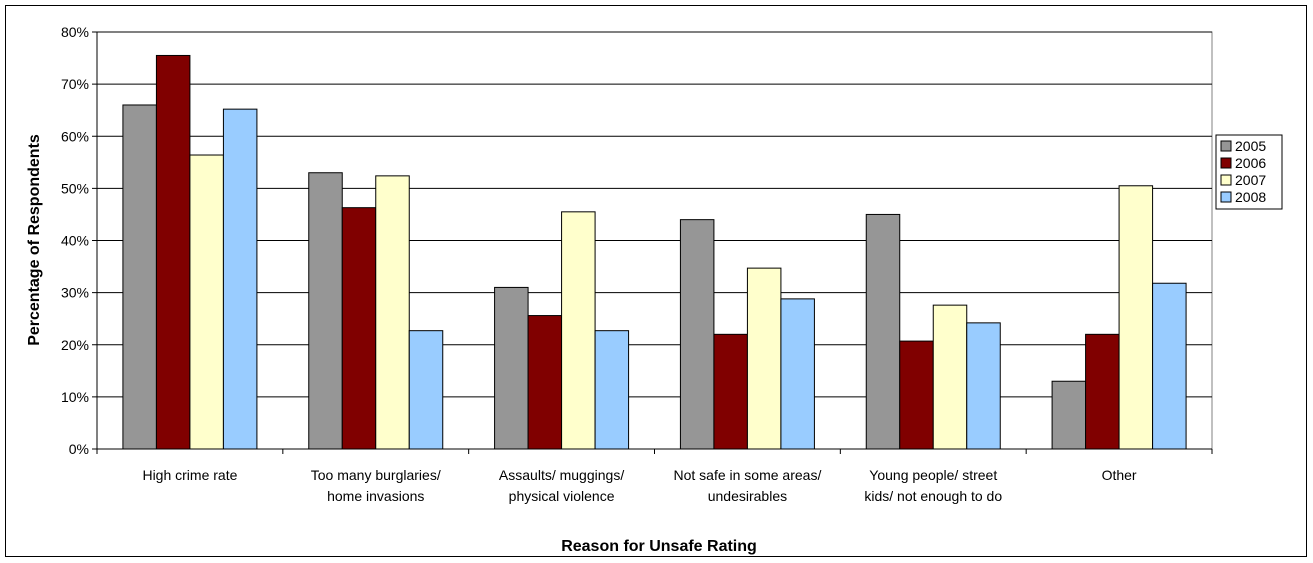  I want to click on legend-label-2005: 2005, so click(1250, 146).